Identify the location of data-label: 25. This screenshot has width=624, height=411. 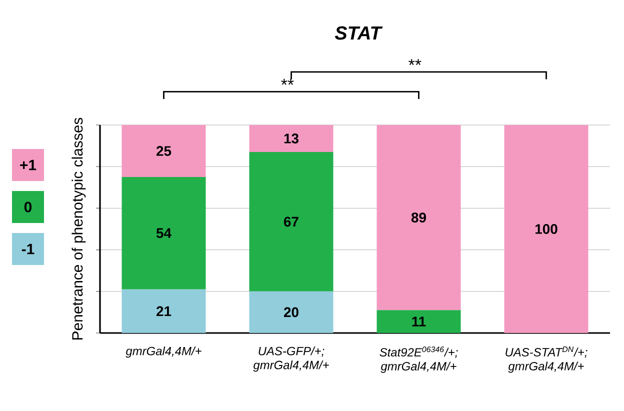
(164, 151).